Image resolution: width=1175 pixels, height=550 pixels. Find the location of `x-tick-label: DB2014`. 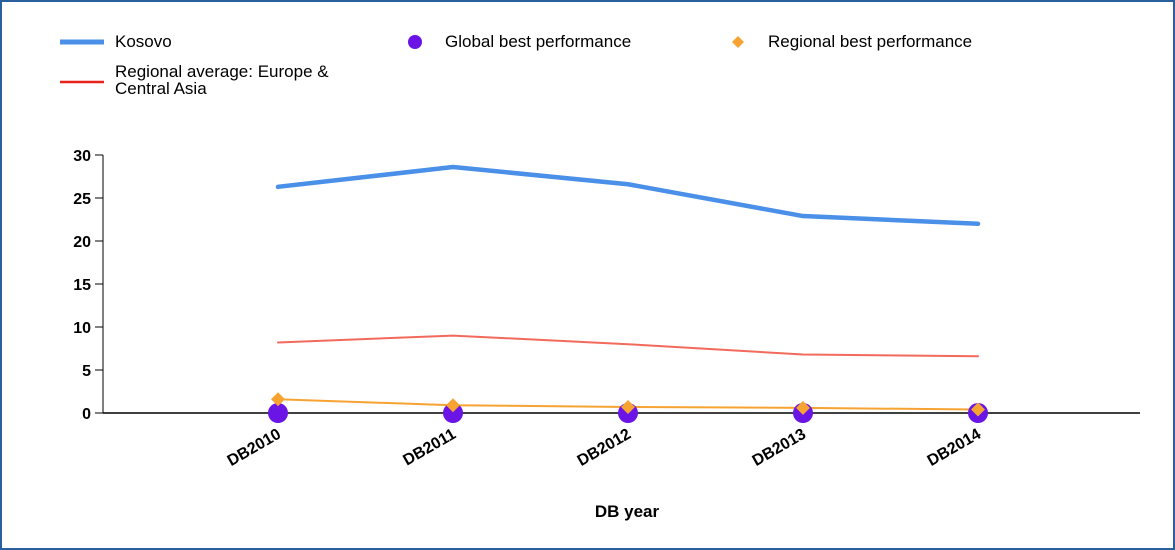

x-tick-label: DB2014 is located at coordinates (954, 448).